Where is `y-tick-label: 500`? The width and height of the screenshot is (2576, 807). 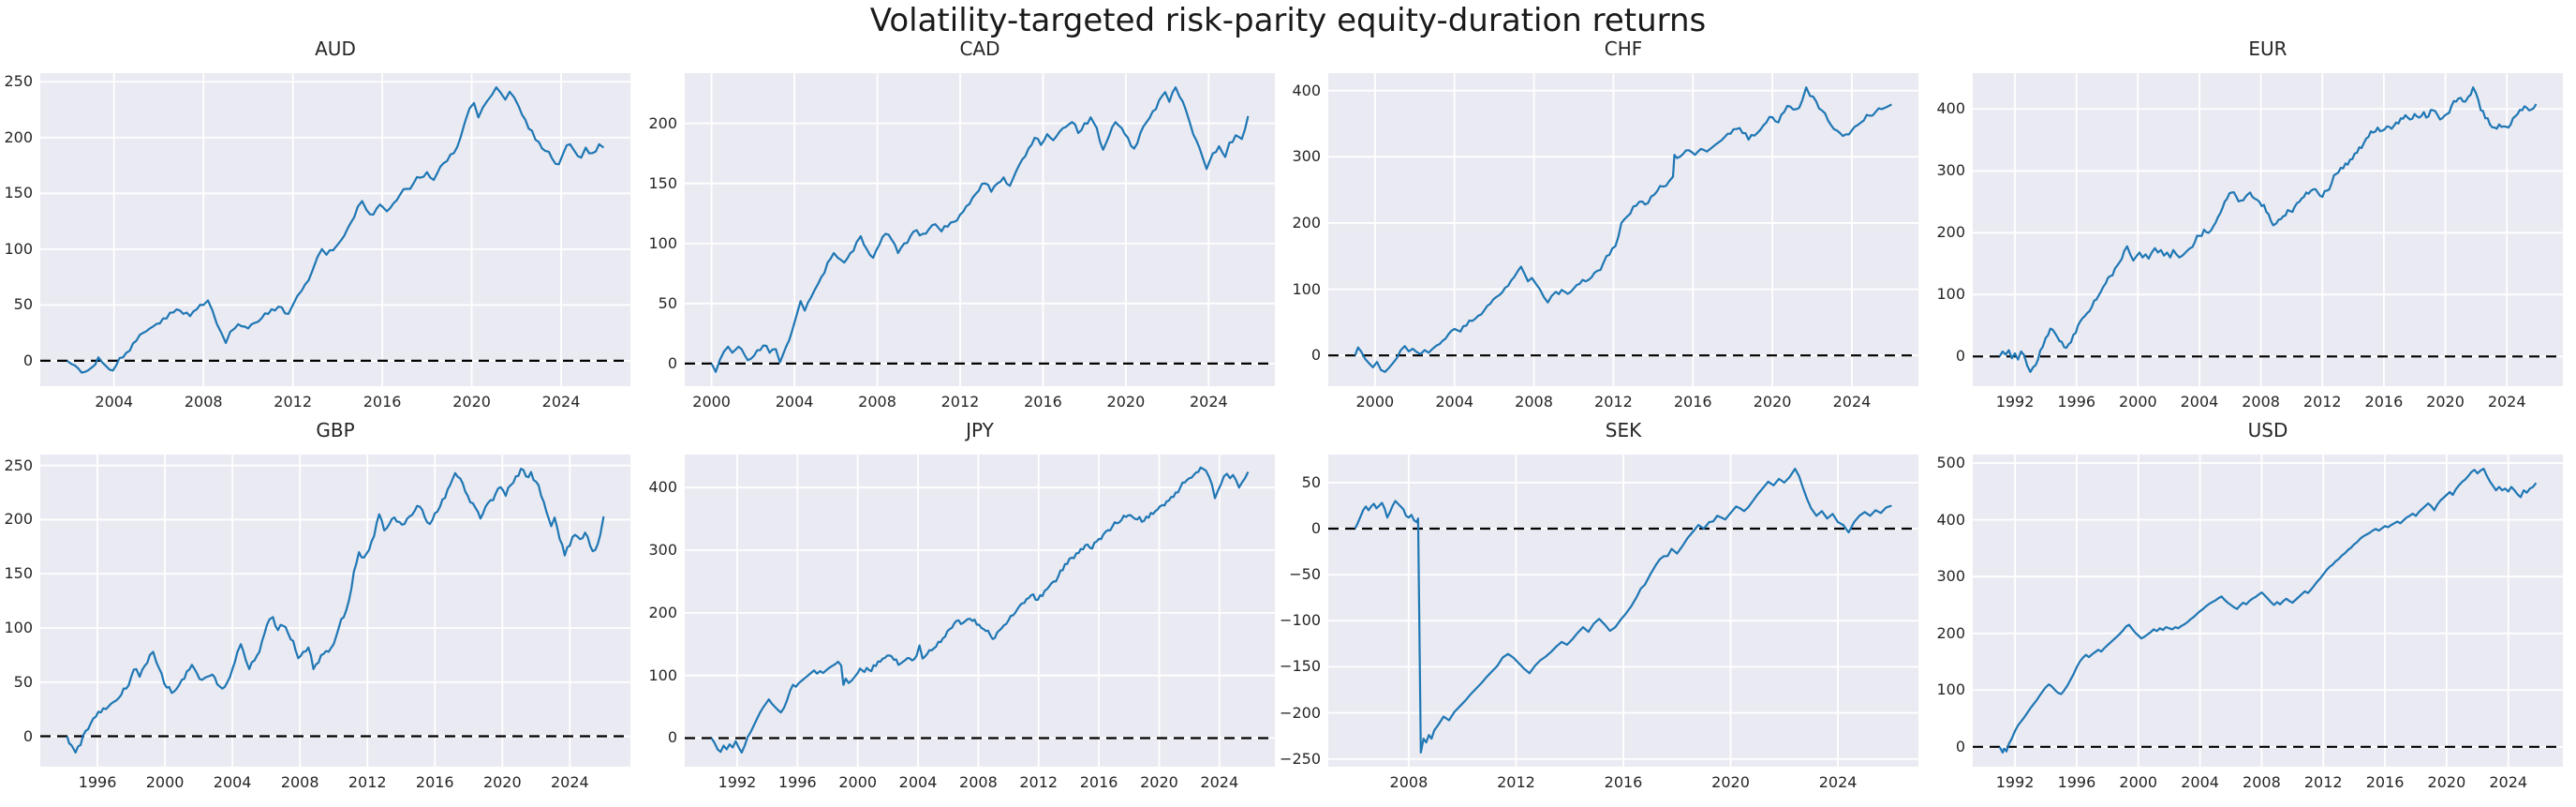 y-tick-label: 500 is located at coordinates (1950, 463).